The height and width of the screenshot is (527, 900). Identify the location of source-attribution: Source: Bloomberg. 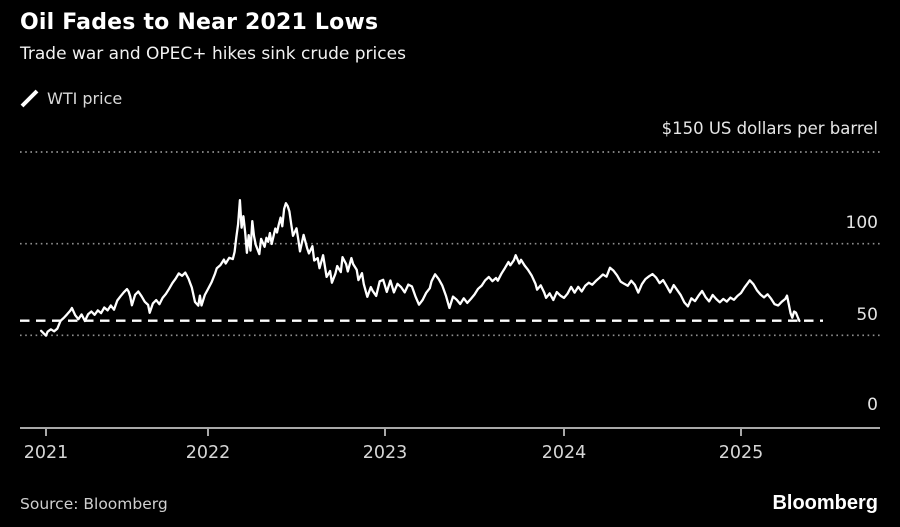
(94, 504).